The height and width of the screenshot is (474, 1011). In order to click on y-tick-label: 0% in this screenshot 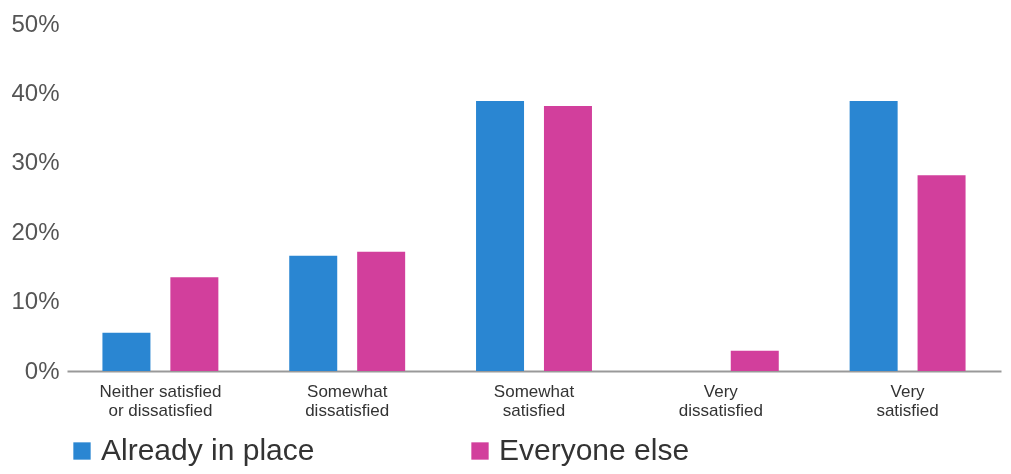, I will do `click(42, 370)`.